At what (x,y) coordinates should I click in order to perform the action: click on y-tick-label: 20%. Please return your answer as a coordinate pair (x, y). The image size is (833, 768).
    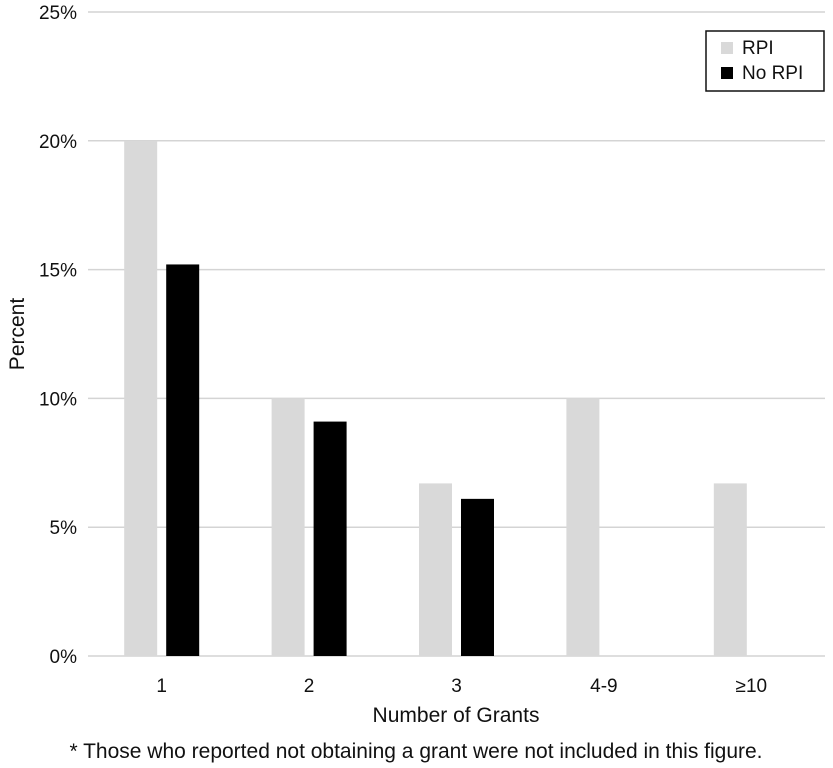
    Looking at the image, I should click on (58, 142).